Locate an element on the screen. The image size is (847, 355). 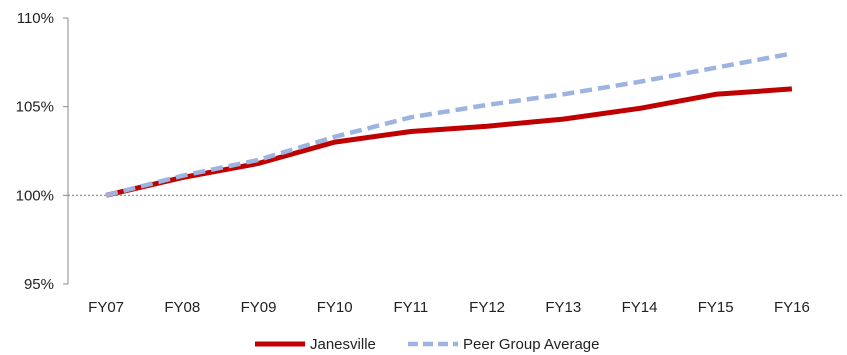
x-tick-label: FY14 is located at coordinates (640, 307).